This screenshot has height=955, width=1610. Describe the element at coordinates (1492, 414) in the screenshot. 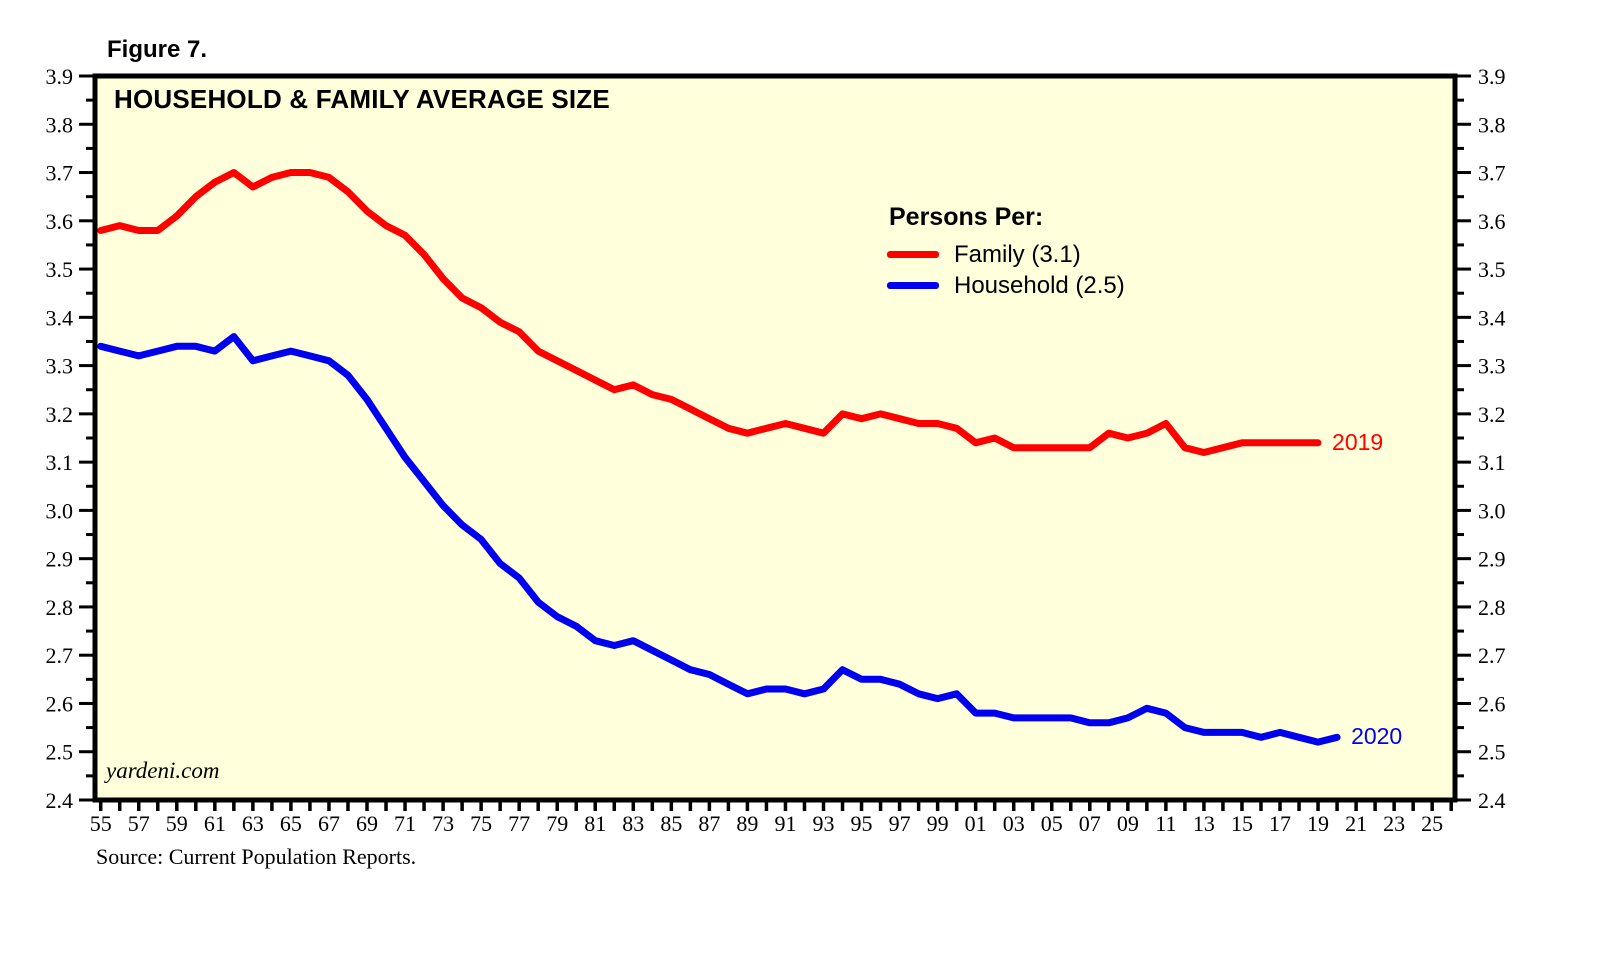

I see `y-axis-label-right: 3.2` at that location.